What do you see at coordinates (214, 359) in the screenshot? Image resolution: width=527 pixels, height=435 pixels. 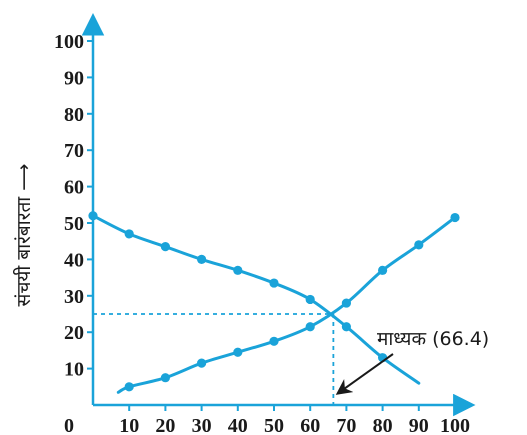 I see `median-guide-lines` at bounding box center [214, 359].